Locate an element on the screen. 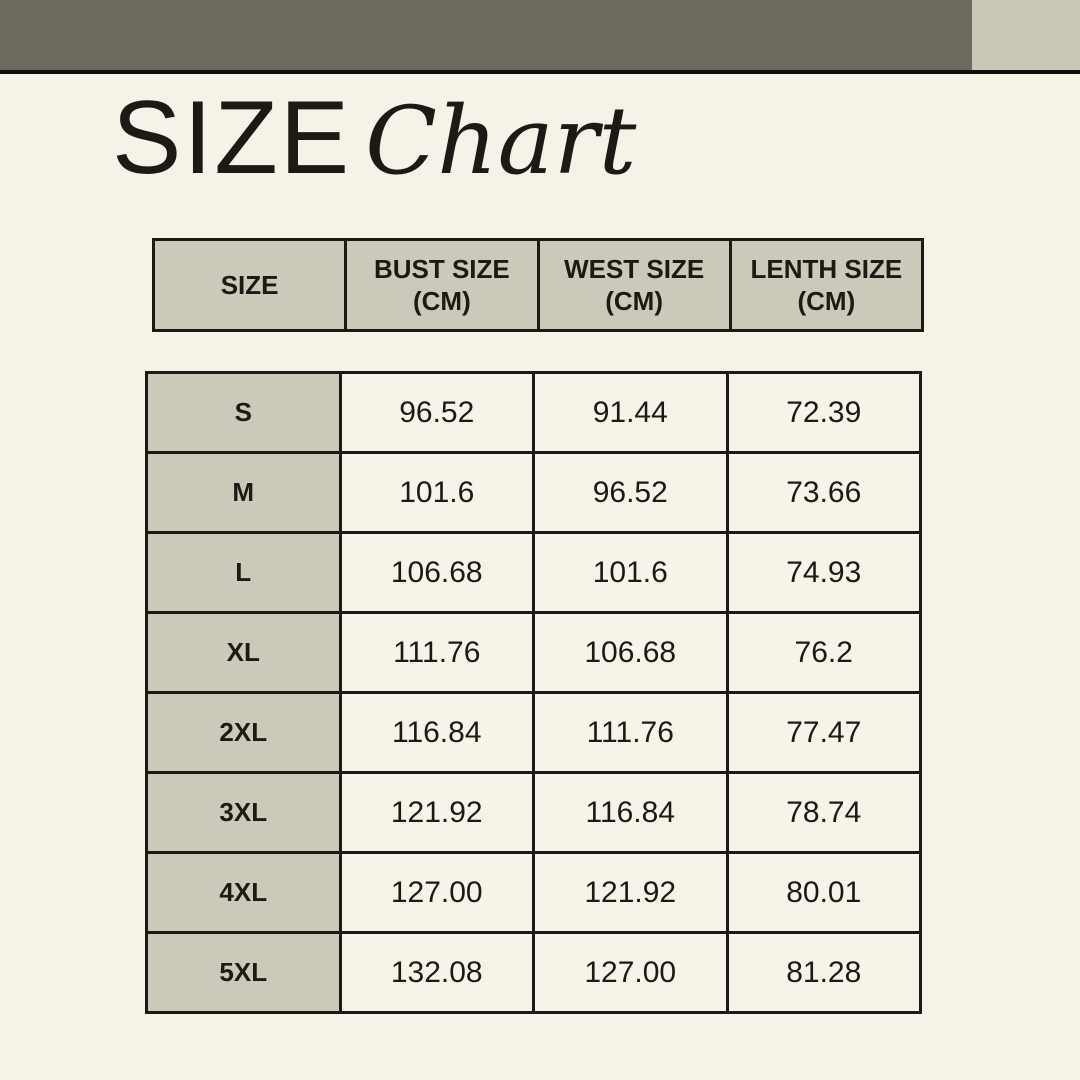  table-row-m: M 101.6 96.52 73.66 is located at coordinates (533, 492).